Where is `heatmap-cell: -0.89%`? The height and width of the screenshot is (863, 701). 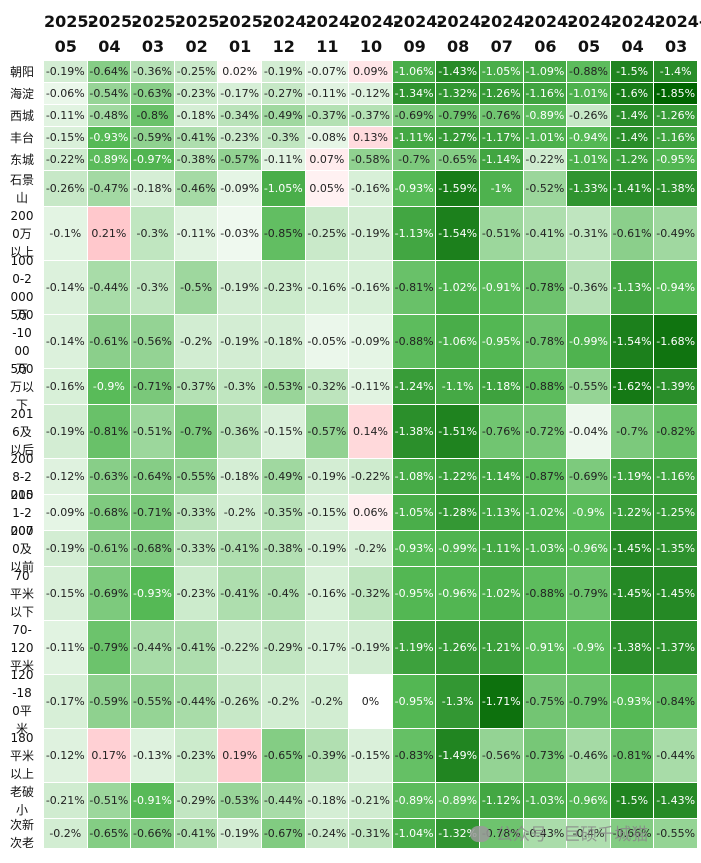
heatmap-cell: -0.89% is located at coordinates (414, 801).